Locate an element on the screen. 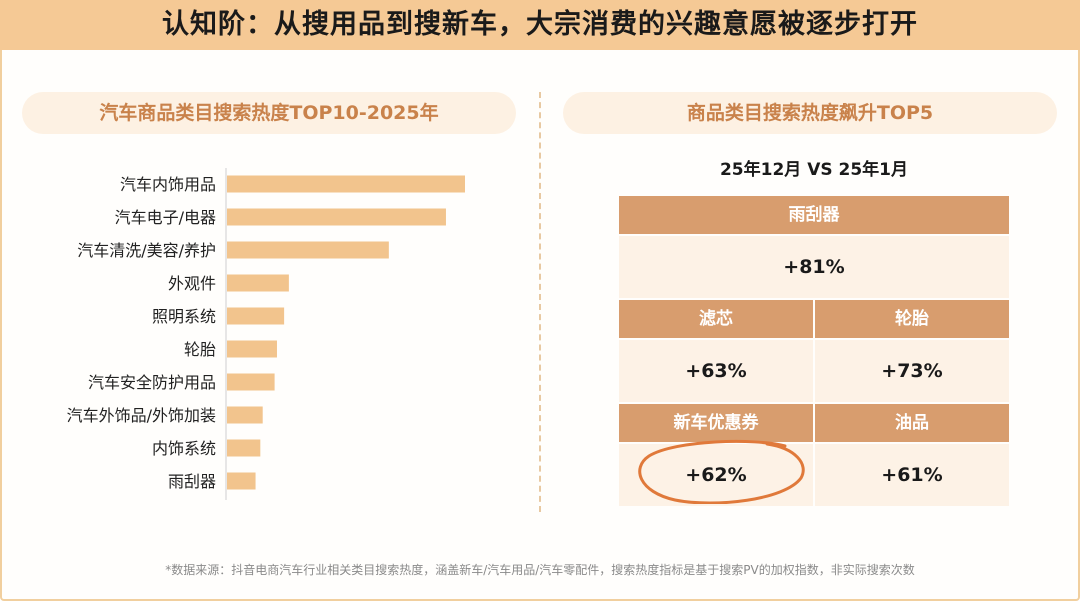 The image size is (1080, 601). surge-value-filter: +63% is located at coordinates (716, 371).